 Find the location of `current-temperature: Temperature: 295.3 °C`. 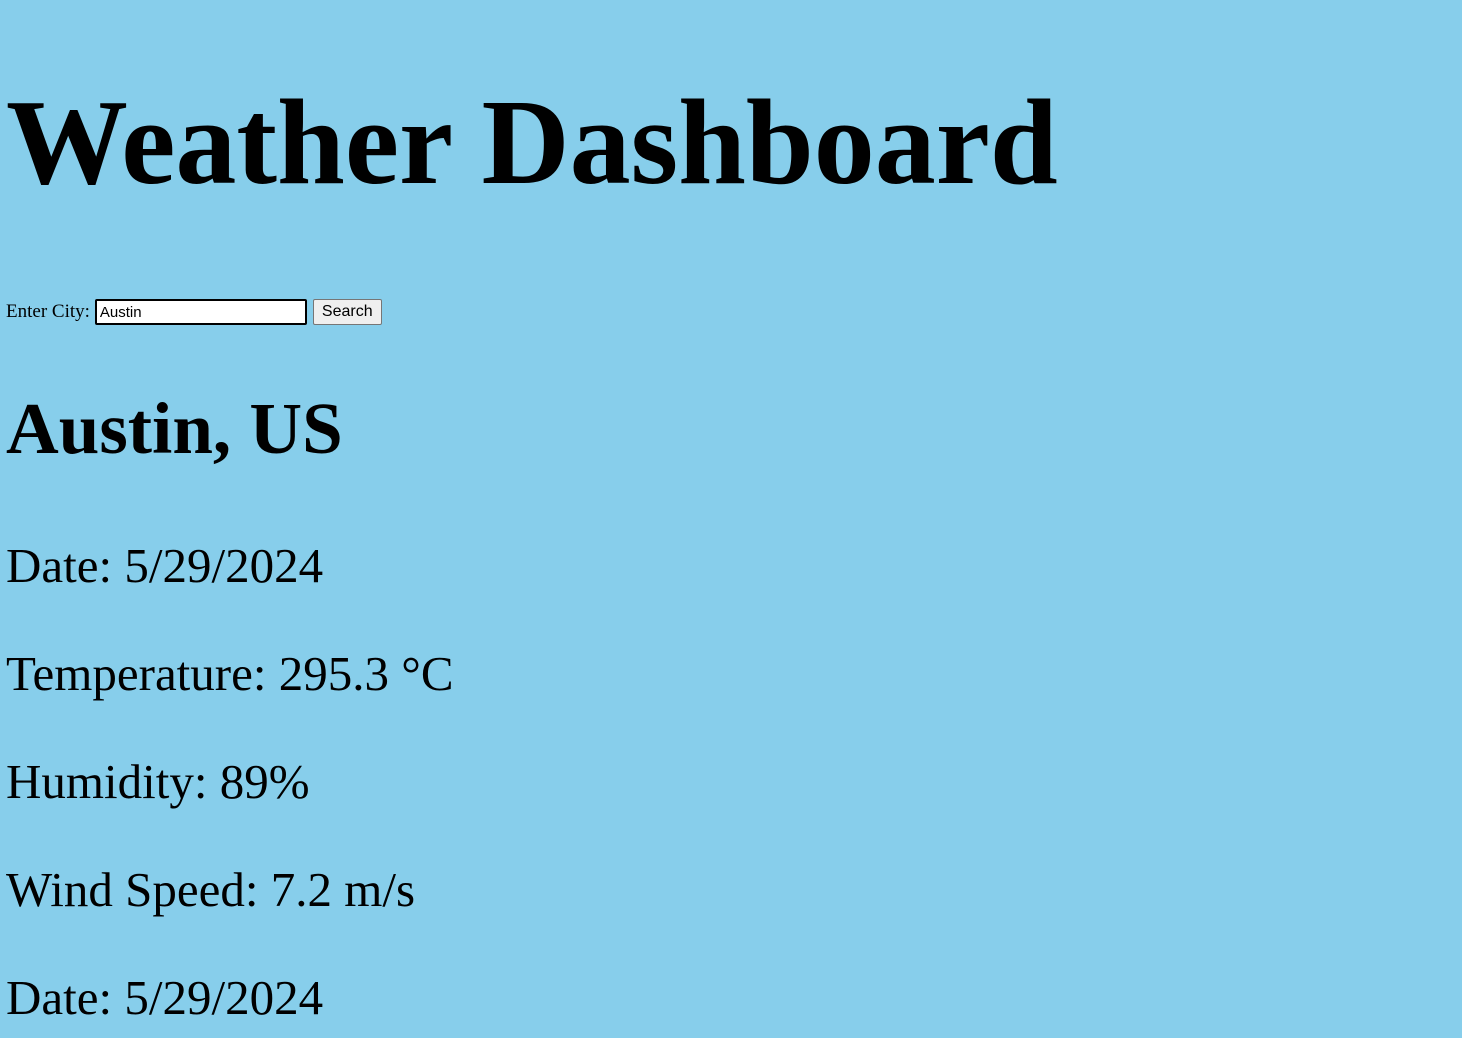

current-temperature: Temperature: 295.3 °C is located at coordinates (230, 673).